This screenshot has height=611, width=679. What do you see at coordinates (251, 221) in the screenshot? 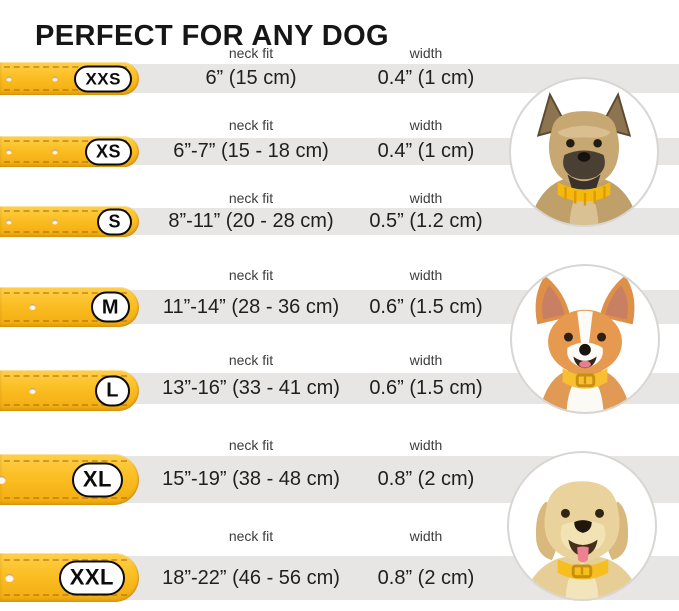
I see `neck-fit-value: 8”-11” (20 - 28 cm)` at bounding box center [251, 221].